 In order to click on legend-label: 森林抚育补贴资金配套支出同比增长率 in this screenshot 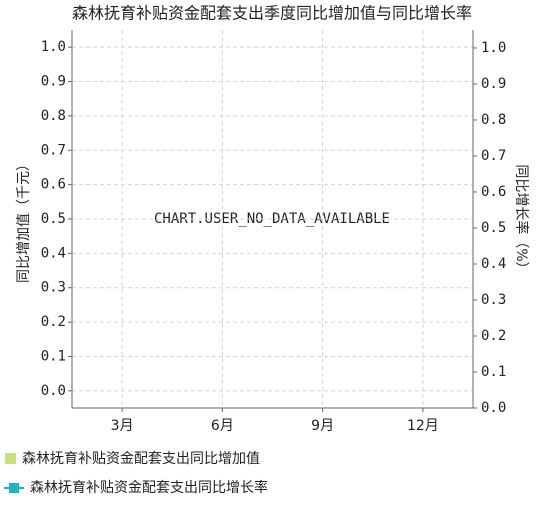, I will do `click(149, 487)`.